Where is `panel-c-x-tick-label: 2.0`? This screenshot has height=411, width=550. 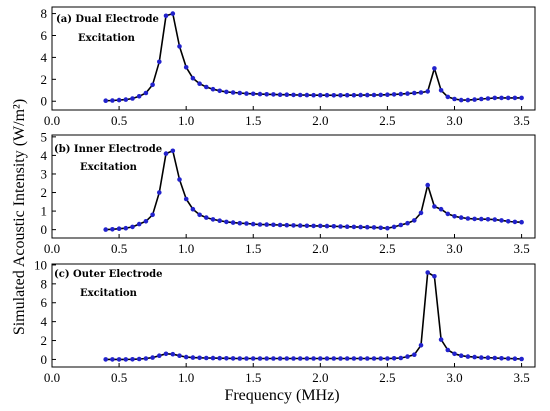
panel-c-x-tick-label: 2.0 is located at coordinates (320, 377).